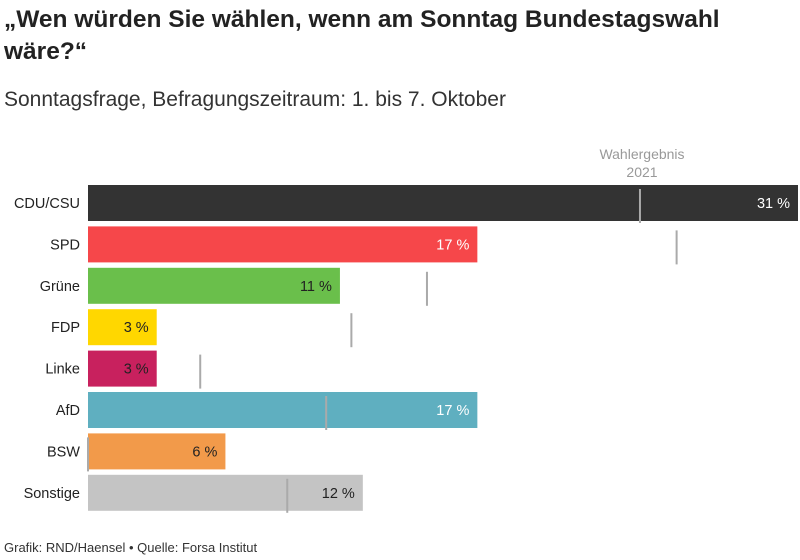 This screenshot has height=560, width=800. What do you see at coordinates (63, 452) in the screenshot?
I see `category-label-bsw: BSW` at bounding box center [63, 452].